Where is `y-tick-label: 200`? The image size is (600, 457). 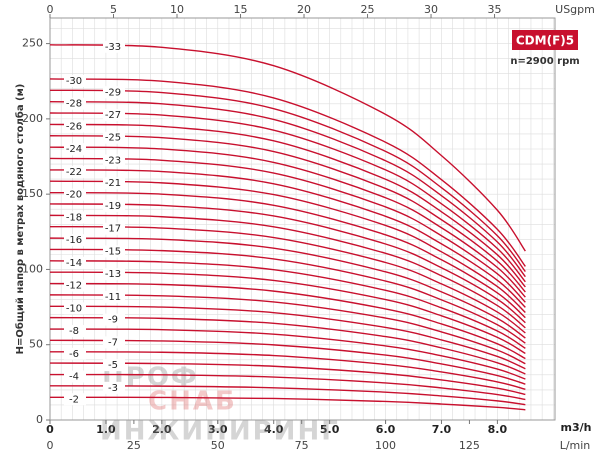 y-tick-label: 200 is located at coordinates (32, 118).